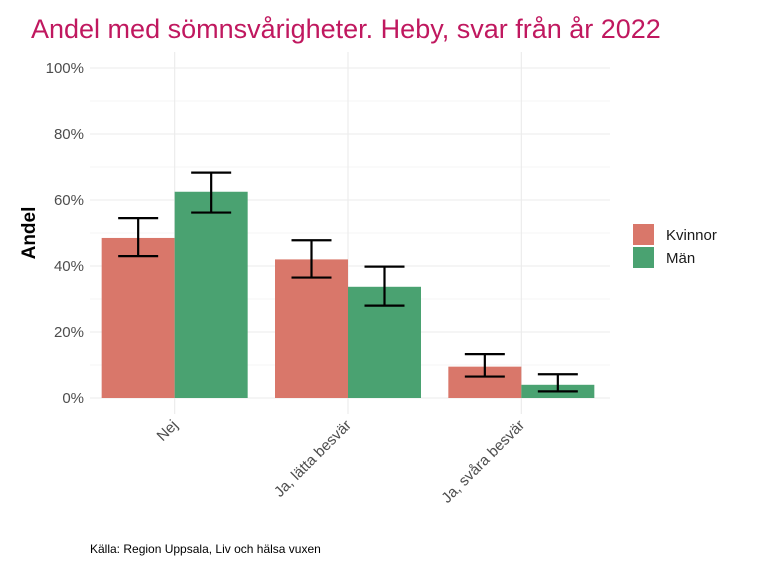 The width and height of the screenshot is (768, 576). I want to click on legend-label: Män, so click(680, 258).